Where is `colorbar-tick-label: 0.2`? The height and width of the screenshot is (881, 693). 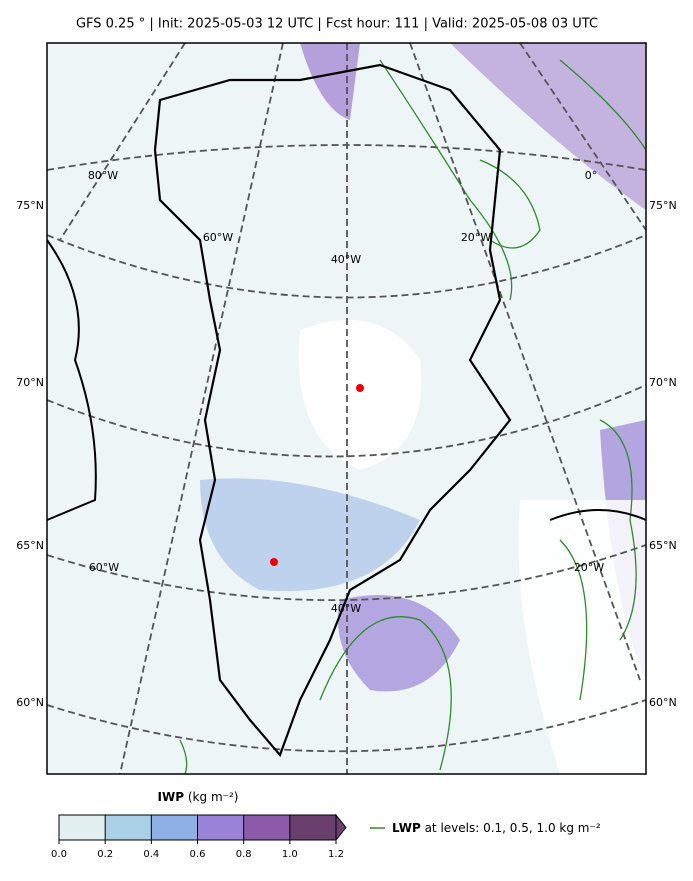
colorbar-tick-label: 0.2 is located at coordinates (105, 854).